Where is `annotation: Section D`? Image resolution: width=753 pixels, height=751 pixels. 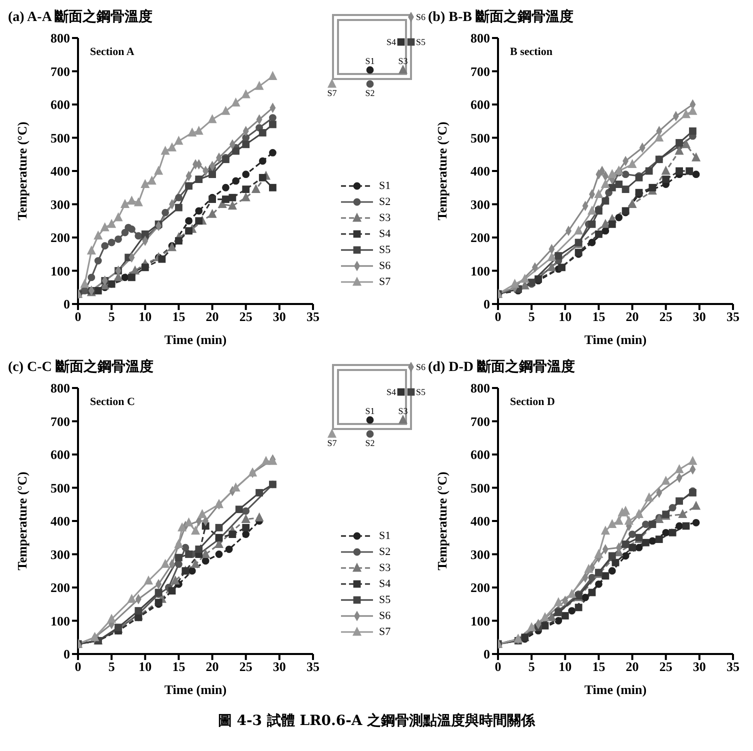 annotation: Section D is located at coordinates (532, 402).